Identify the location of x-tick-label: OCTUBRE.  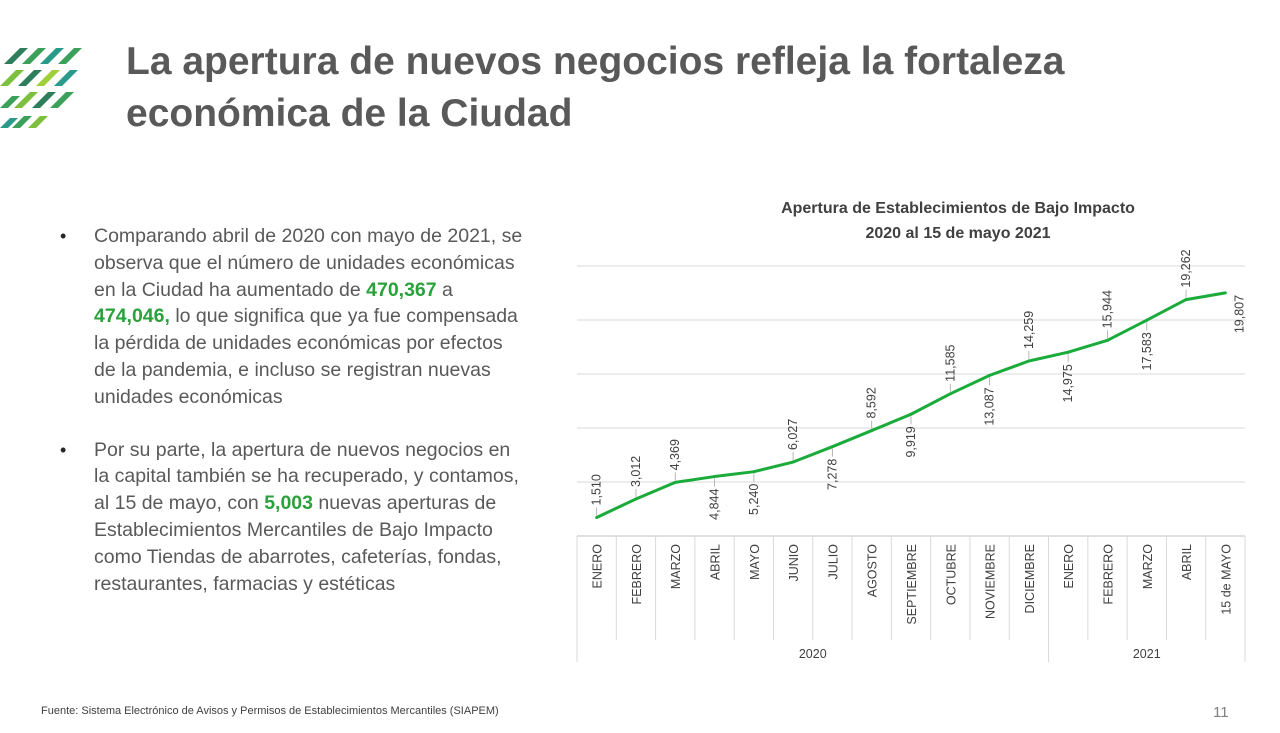
(951, 574).